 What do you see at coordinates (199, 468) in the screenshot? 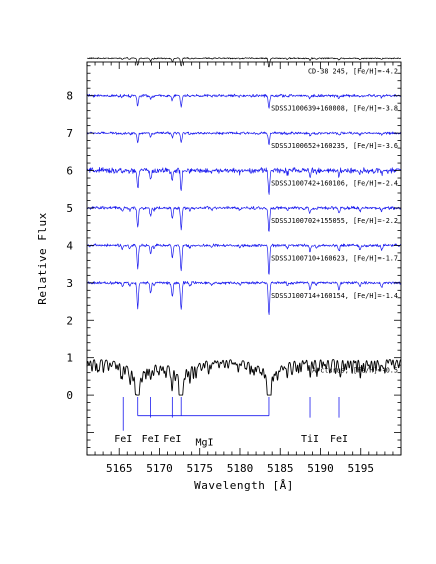
I see `x-tick-label: 5175` at bounding box center [199, 468].